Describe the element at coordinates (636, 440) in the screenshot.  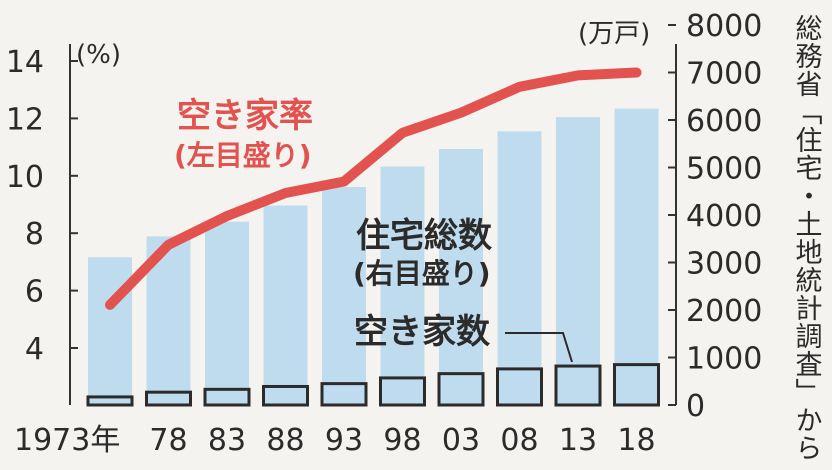
I see `x-tick-label-9: 18` at that location.